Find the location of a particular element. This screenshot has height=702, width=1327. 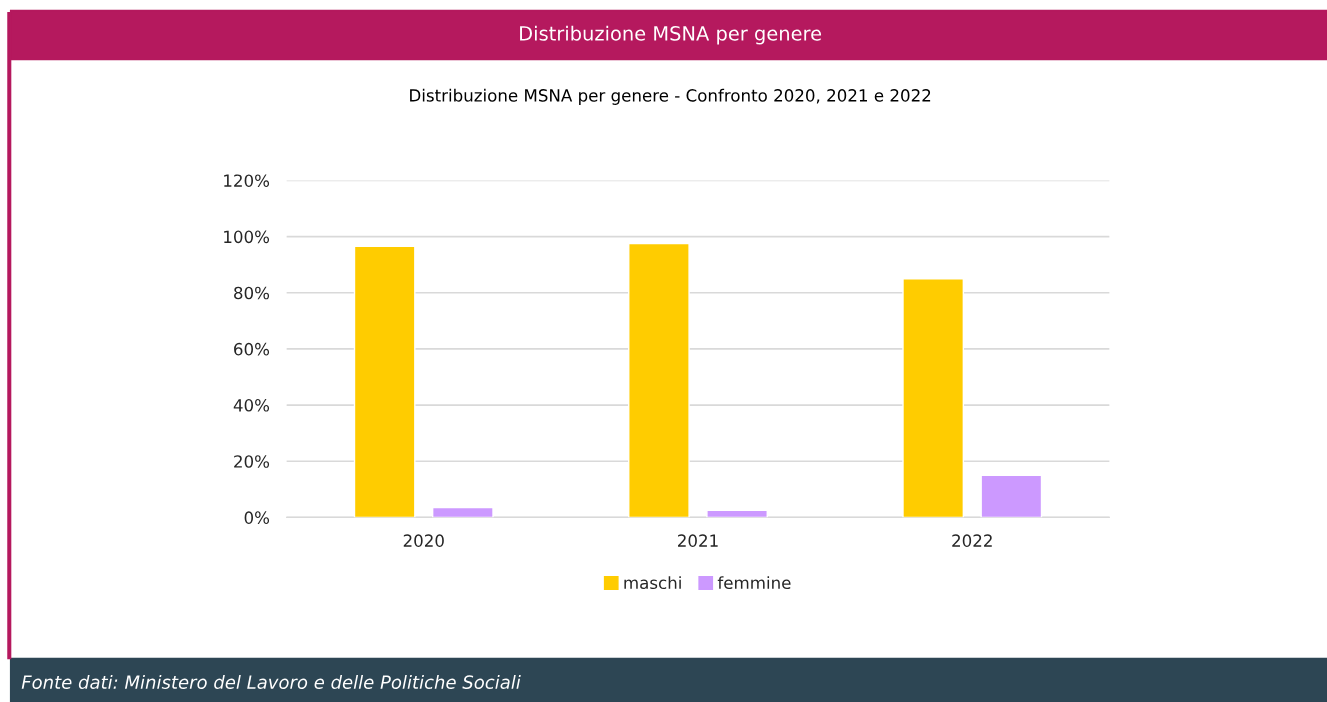

x-tick-label: 2021 is located at coordinates (698, 540).